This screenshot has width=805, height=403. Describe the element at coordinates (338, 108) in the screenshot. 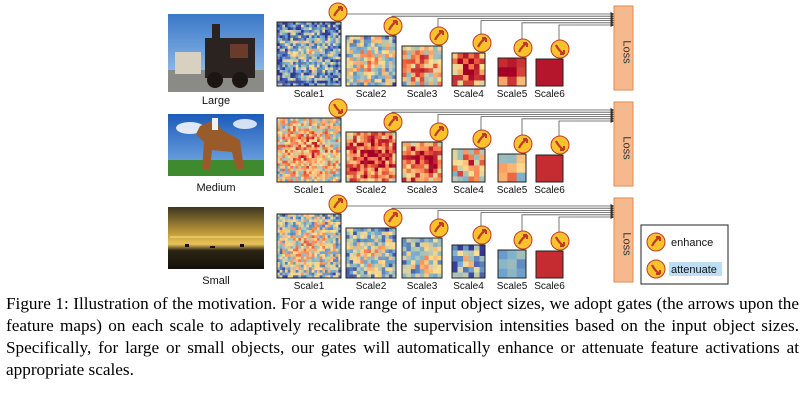

I see `gate-attenuate-icon` at that location.